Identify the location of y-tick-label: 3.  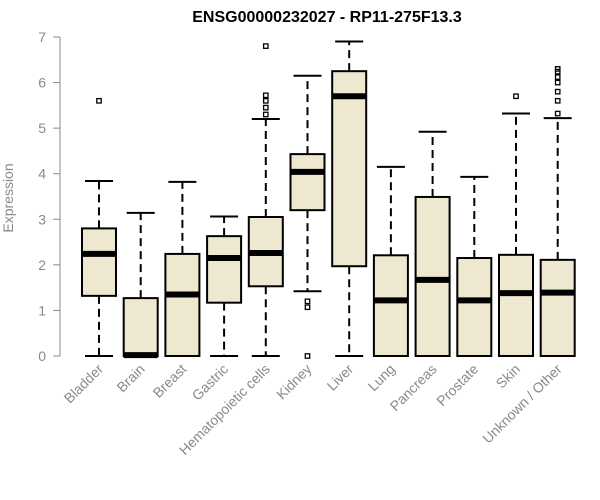
(42, 219).